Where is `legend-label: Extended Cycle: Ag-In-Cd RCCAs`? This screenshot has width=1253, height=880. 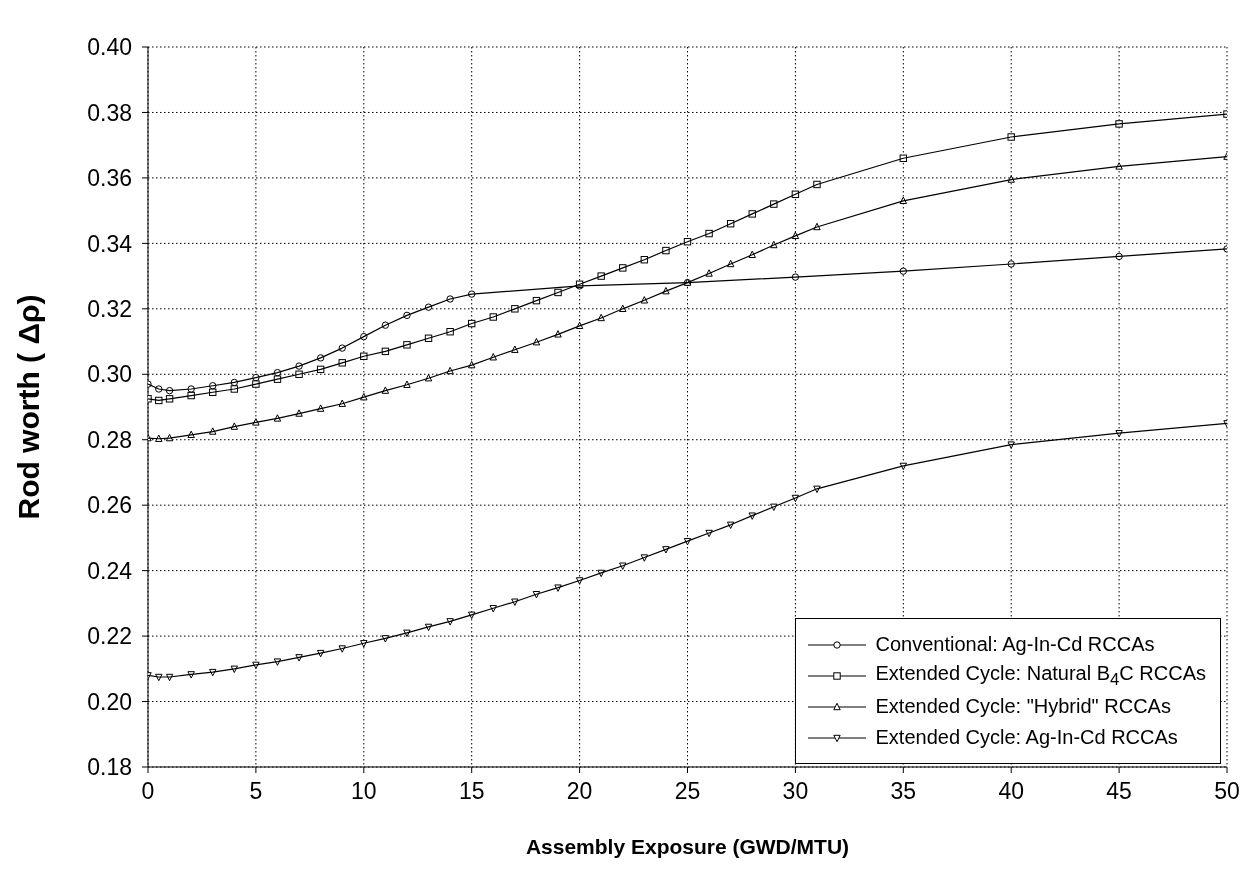 legend-label: Extended Cycle: Ag-In-Cd RCCAs is located at coordinates (1026, 737).